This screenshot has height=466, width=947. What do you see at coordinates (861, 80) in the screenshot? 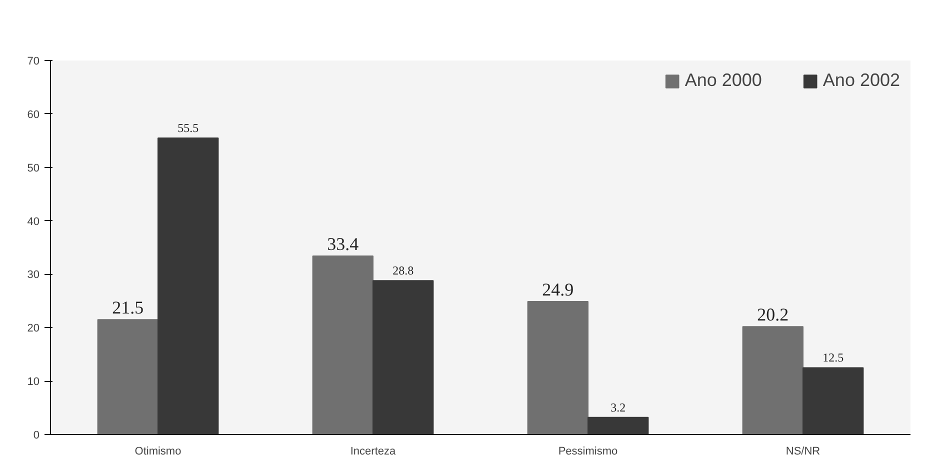
I see `legend-label: Ano 2002` at bounding box center [861, 80].